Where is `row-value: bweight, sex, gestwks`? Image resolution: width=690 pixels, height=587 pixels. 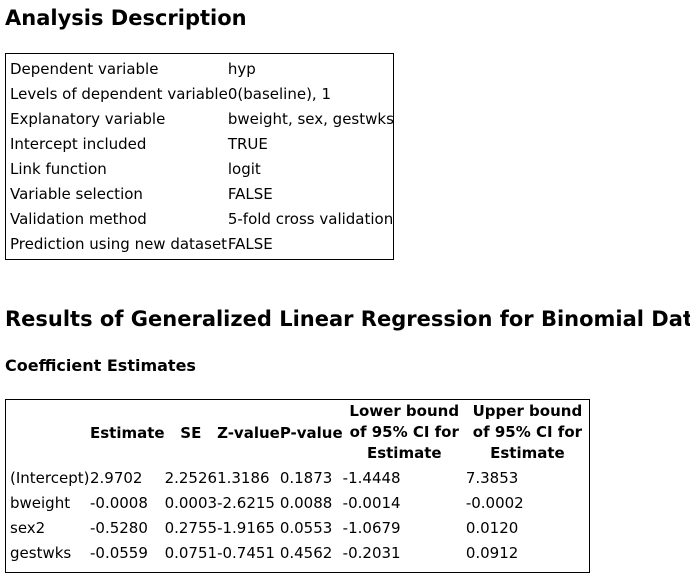
row-value: bweight, sex, gestwks is located at coordinates (310, 119).